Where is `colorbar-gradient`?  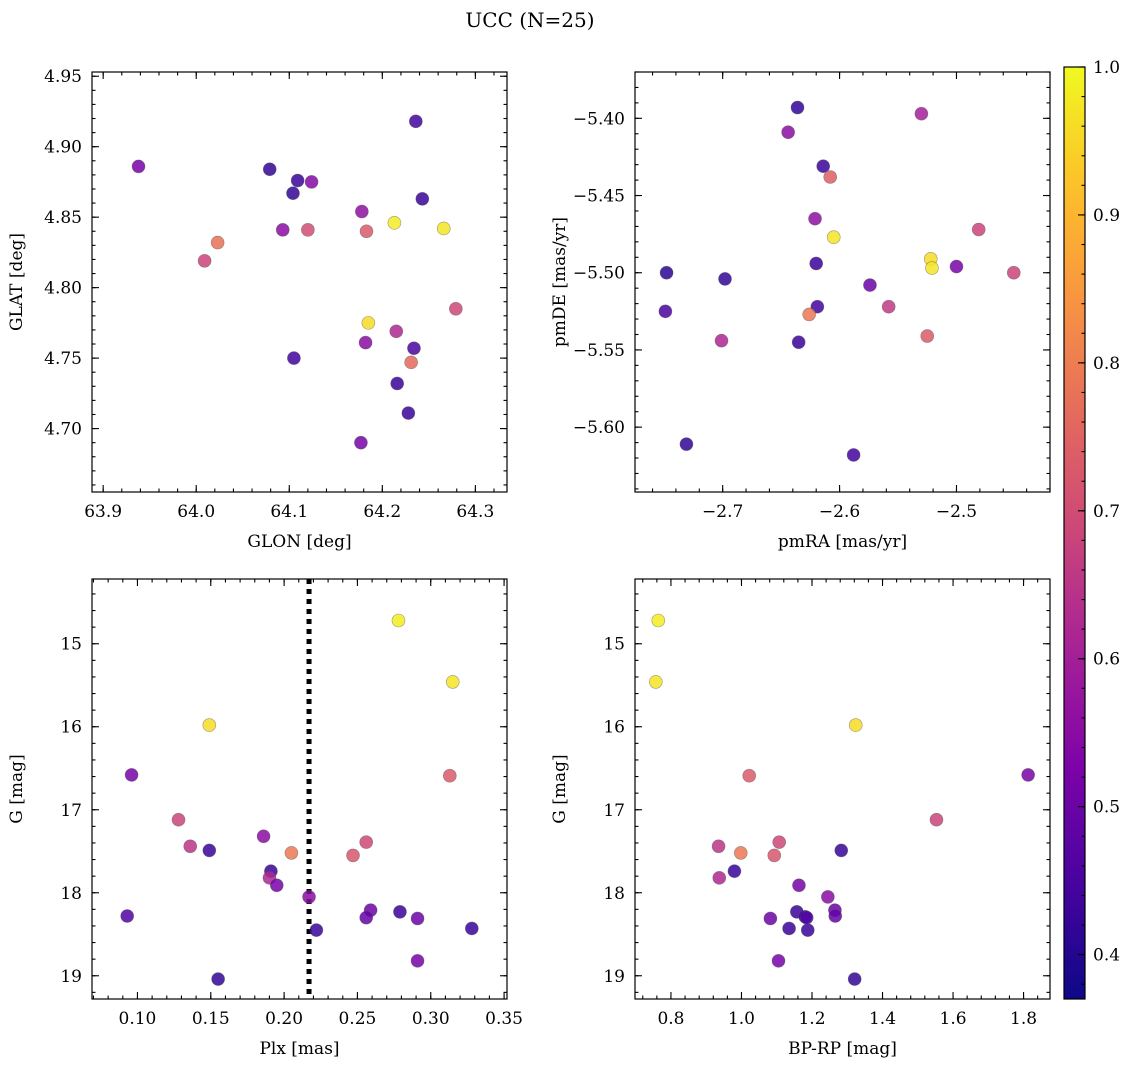 colorbar-gradient is located at coordinates (1074, 533).